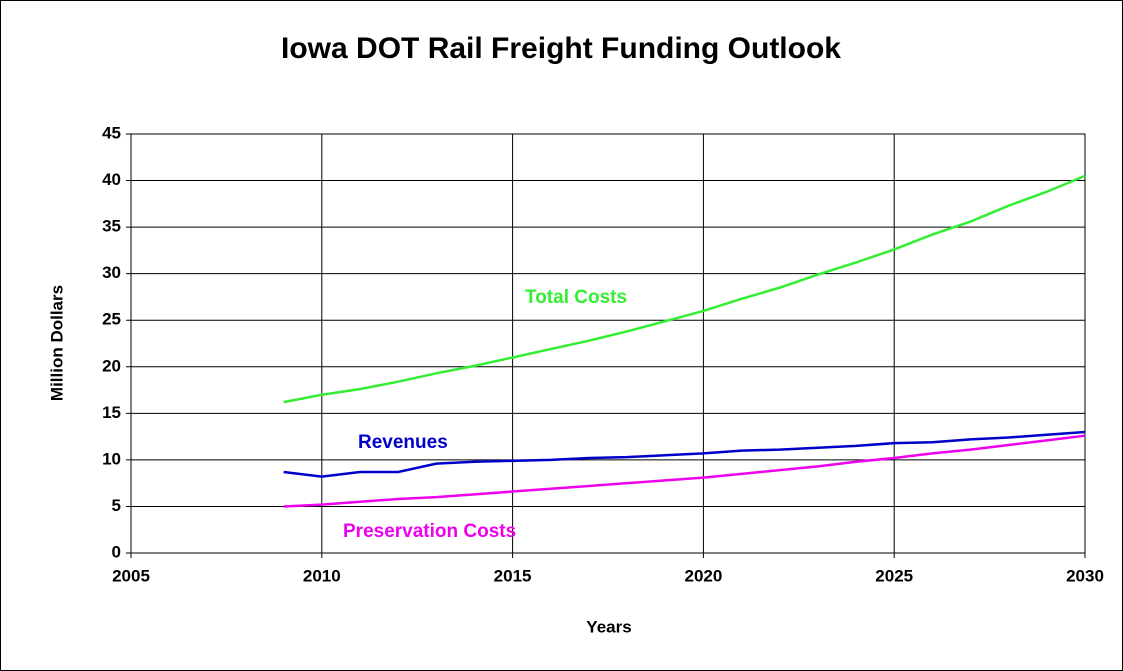 The width and height of the screenshot is (1123, 671). I want to click on y-tick-label: 40, so click(111, 179).